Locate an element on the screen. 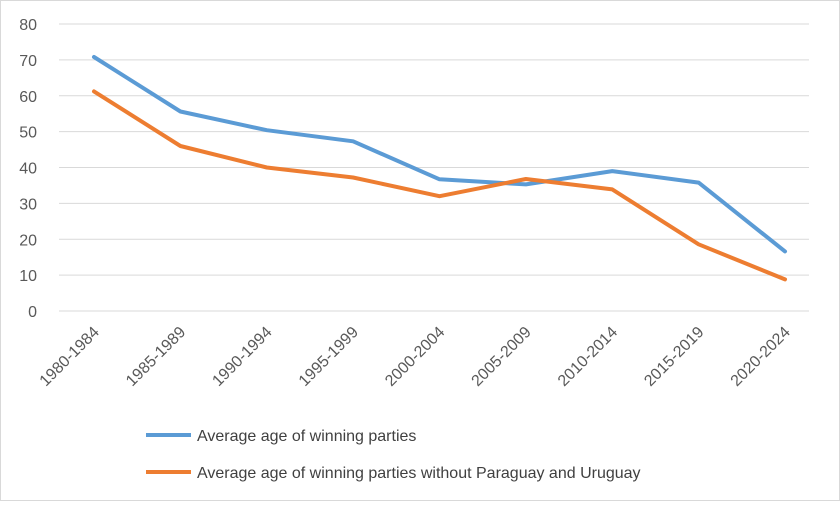  x-tick-label: 2010-2014 is located at coordinates (588, 357).